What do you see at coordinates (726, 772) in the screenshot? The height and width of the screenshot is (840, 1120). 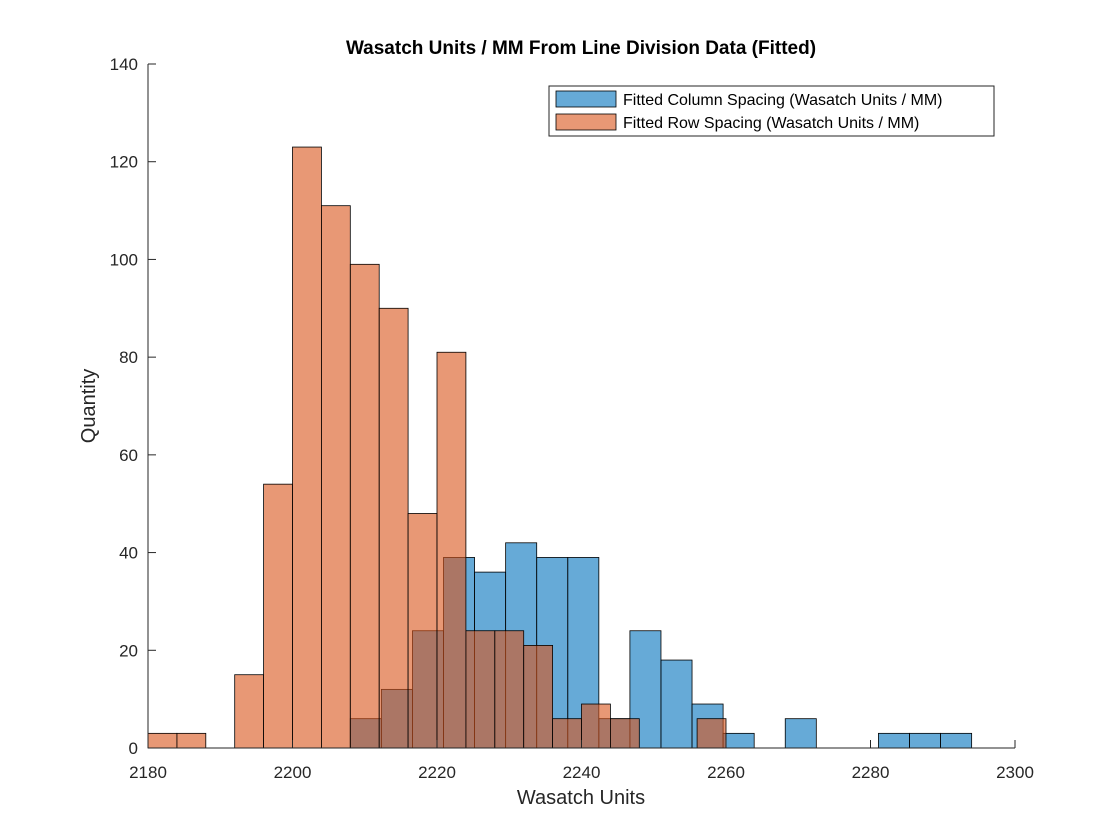 I see `x-tick-label: 2260` at bounding box center [726, 772].